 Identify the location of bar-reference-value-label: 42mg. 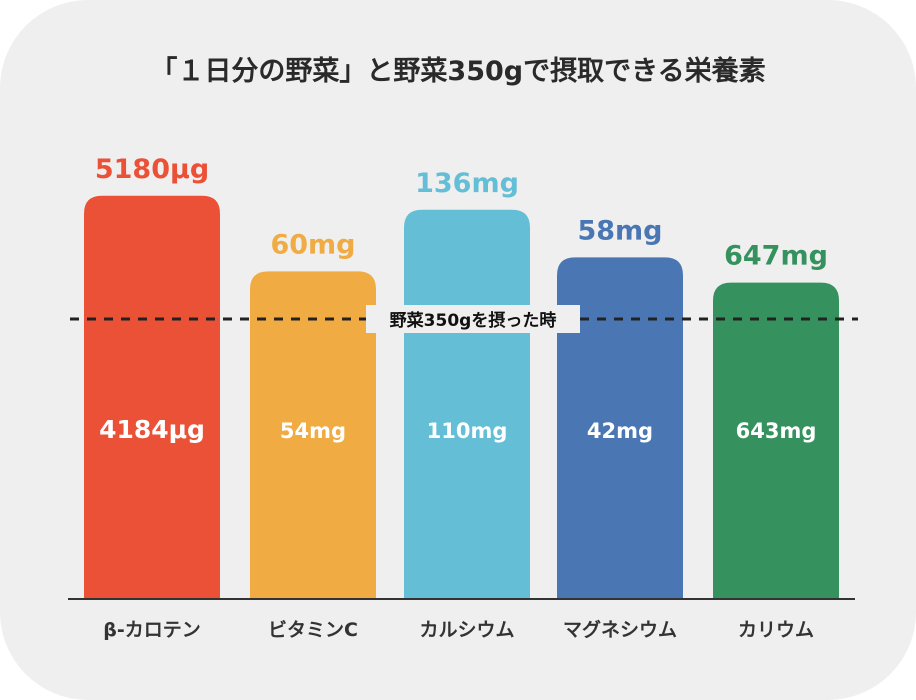
(620, 431).